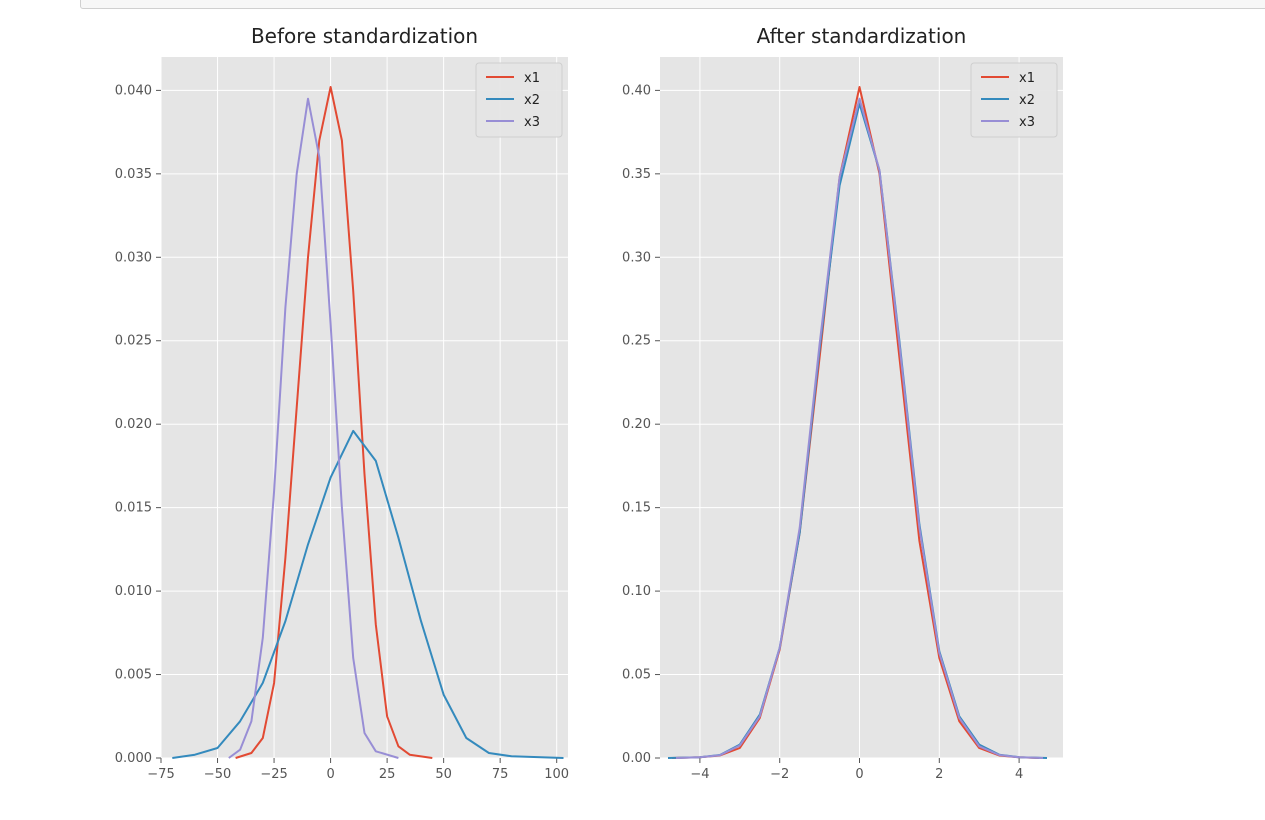 The image size is (1265, 820). Describe the element at coordinates (1019, 774) in the screenshot. I see `x-tick-label: 4` at that location.